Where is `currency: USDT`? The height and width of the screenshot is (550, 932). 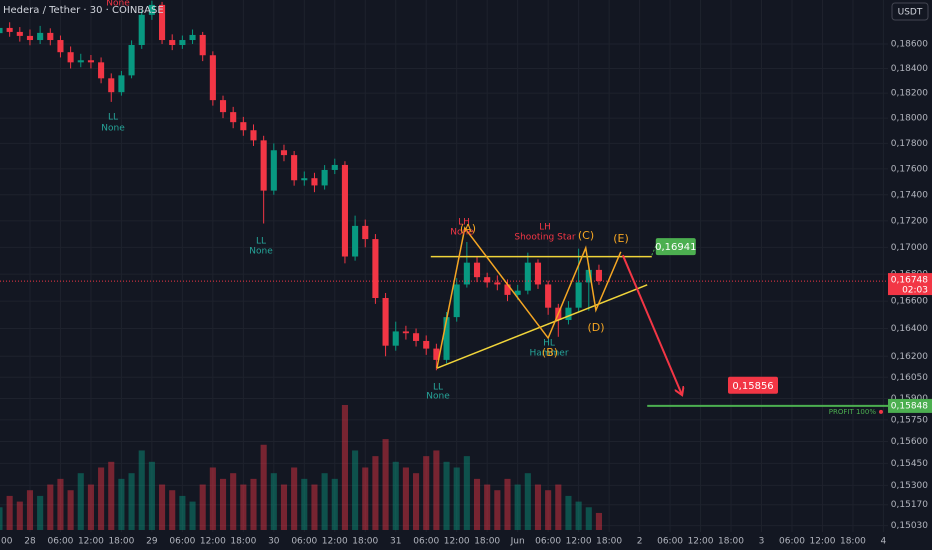
currency: USDT is located at coordinates (910, 13).